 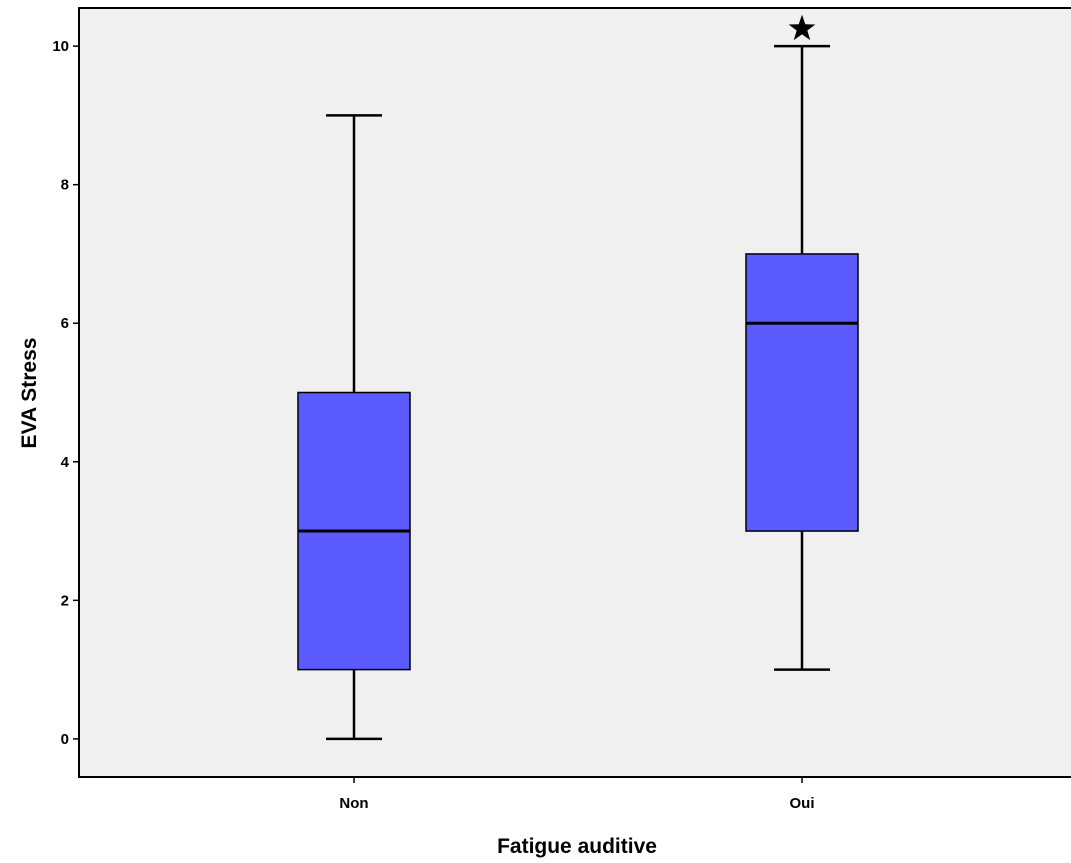 I want to click on y-axis-title: EVA Stress, so click(x=29, y=393).